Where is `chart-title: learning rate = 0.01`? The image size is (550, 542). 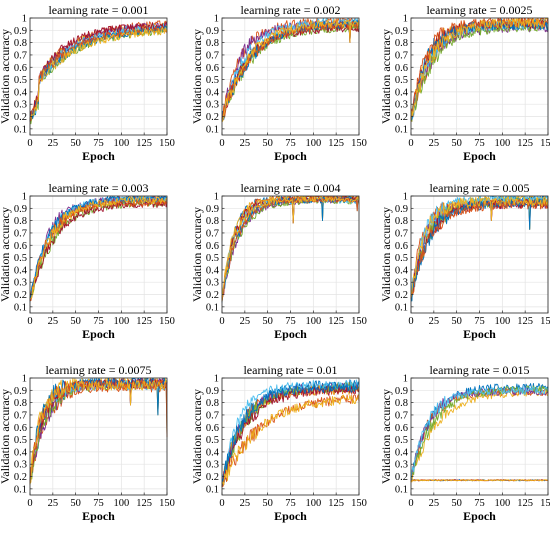 chart-title: learning rate = 0.01 is located at coordinates (290, 370).